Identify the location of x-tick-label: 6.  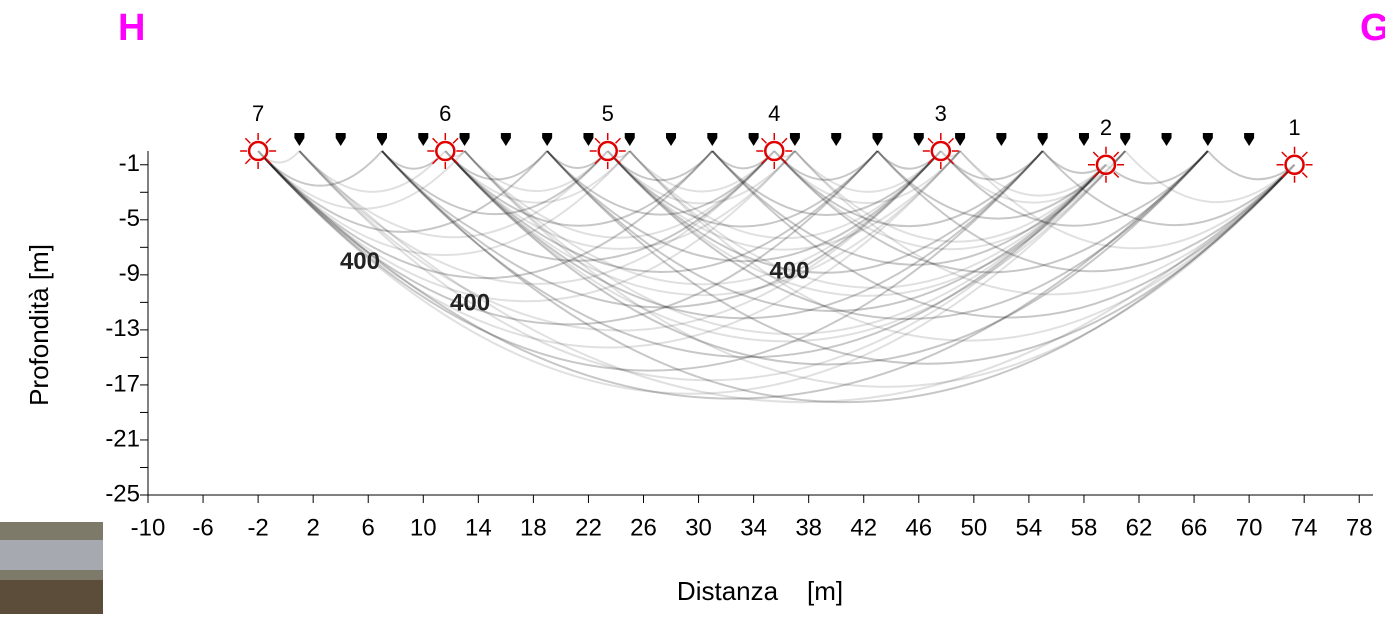
(368, 527).